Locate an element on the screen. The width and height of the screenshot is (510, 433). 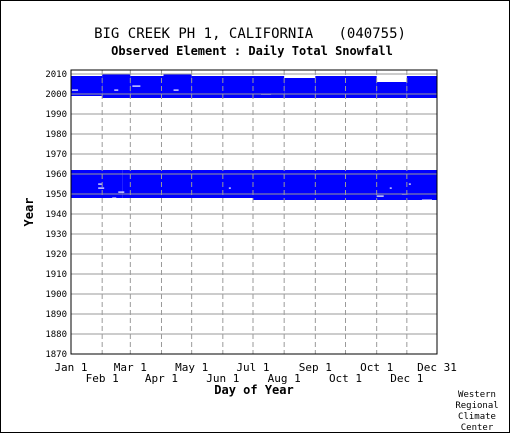
x-tick-bottom-oct-1: Oct 1 is located at coordinates (345, 378).